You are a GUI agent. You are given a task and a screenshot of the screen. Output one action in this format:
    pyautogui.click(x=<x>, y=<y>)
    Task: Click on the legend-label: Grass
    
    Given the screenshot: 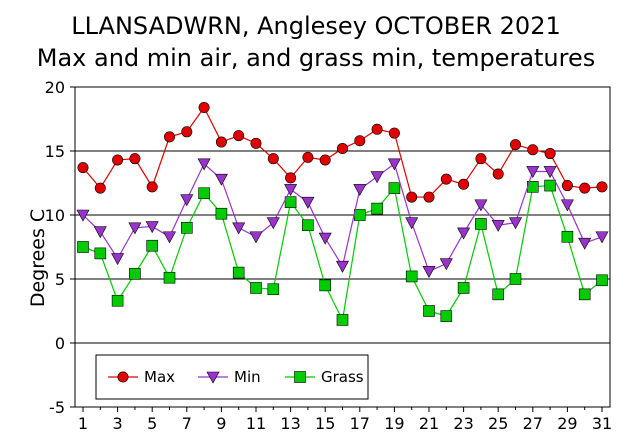 What is the action you would take?
    pyautogui.click(x=342, y=377)
    